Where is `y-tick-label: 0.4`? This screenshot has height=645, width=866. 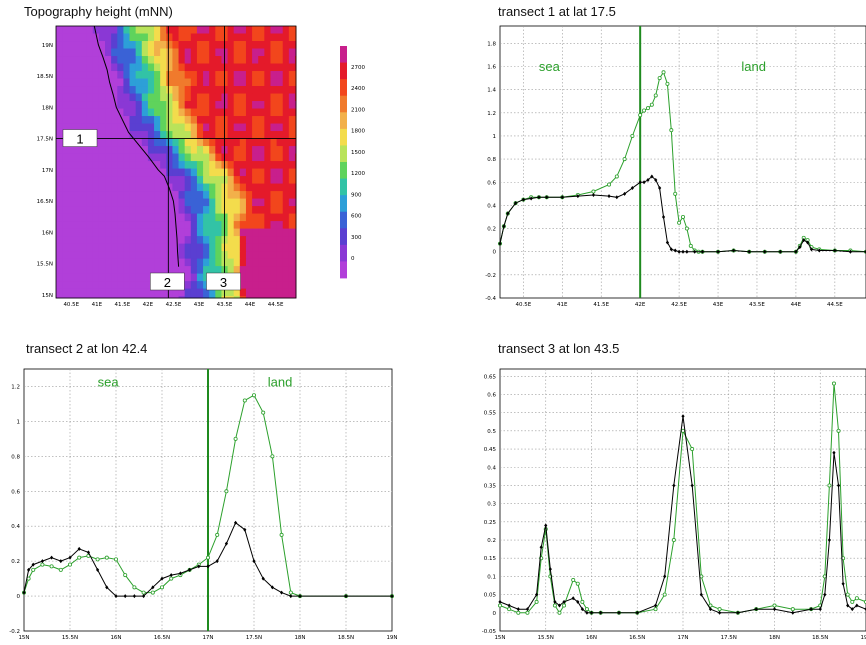
y-tick-label: 0.4 is located at coordinates (491, 206).